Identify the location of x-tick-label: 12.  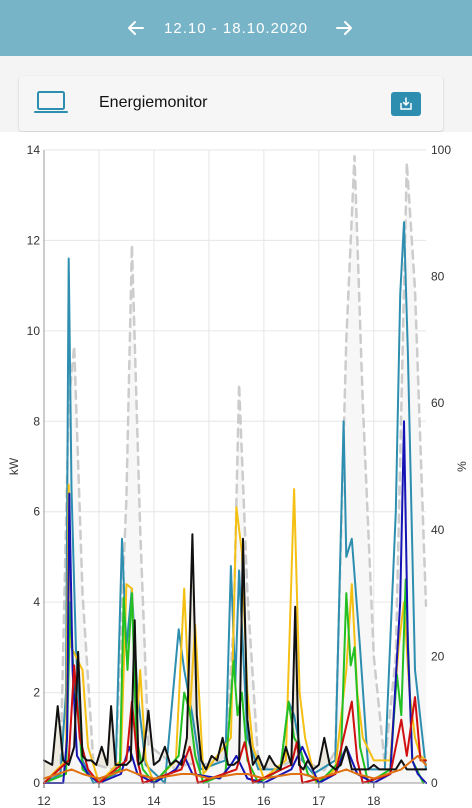
(44, 801).